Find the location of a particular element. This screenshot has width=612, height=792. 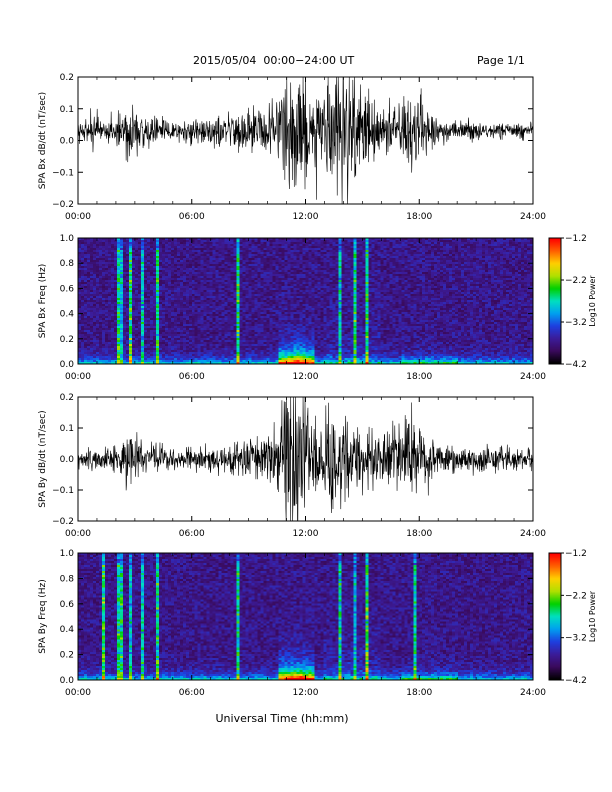

panel-4-spectrogram is located at coordinates (305, 616).